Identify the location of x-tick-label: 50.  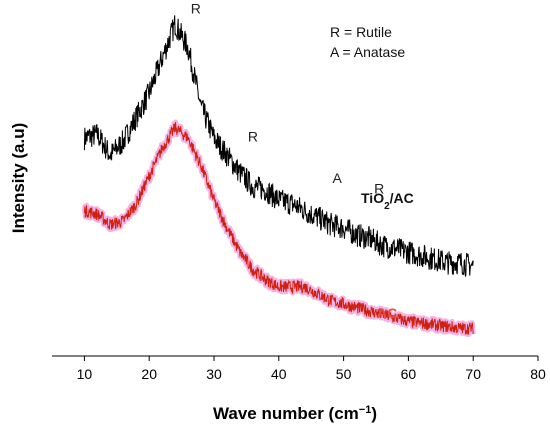
(344, 374).